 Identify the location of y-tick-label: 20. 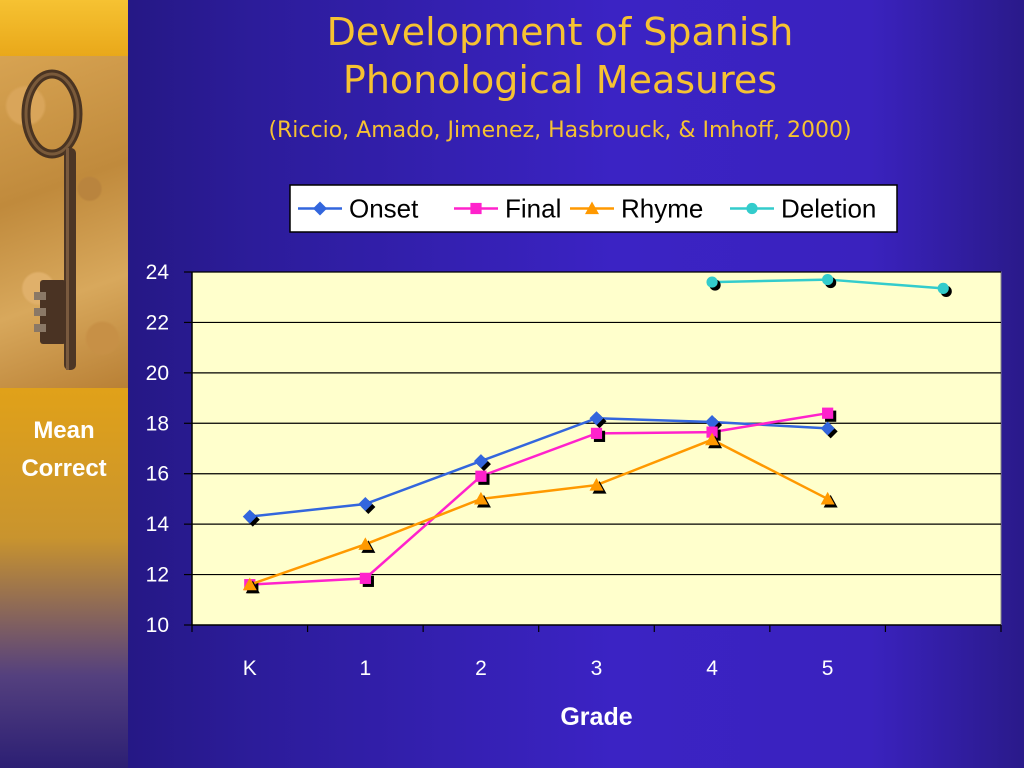
(157, 373).